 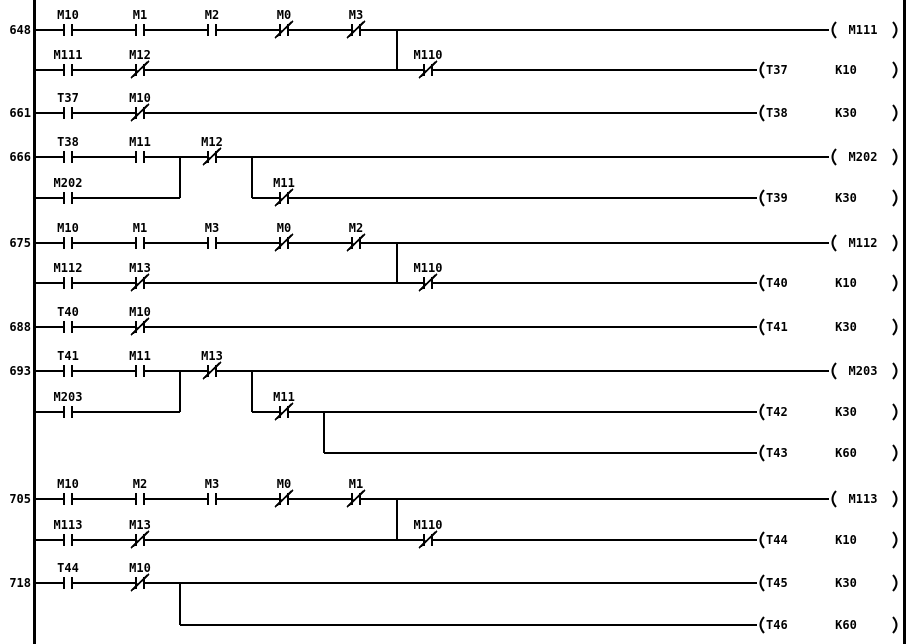 What do you see at coordinates (212, 484) in the screenshot?
I see `contact-label: M3` at bounding box center [212, 484].